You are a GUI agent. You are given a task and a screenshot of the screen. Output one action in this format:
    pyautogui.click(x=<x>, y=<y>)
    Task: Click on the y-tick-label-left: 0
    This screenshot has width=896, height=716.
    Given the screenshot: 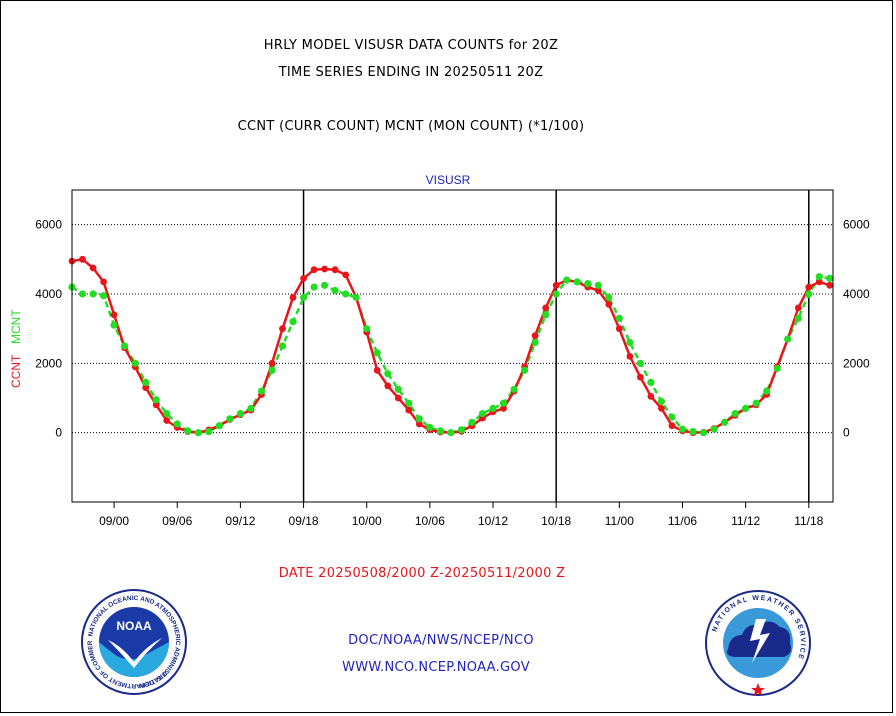 What is the action you would take?
    pyautogui.click(x=58, y=433)
    